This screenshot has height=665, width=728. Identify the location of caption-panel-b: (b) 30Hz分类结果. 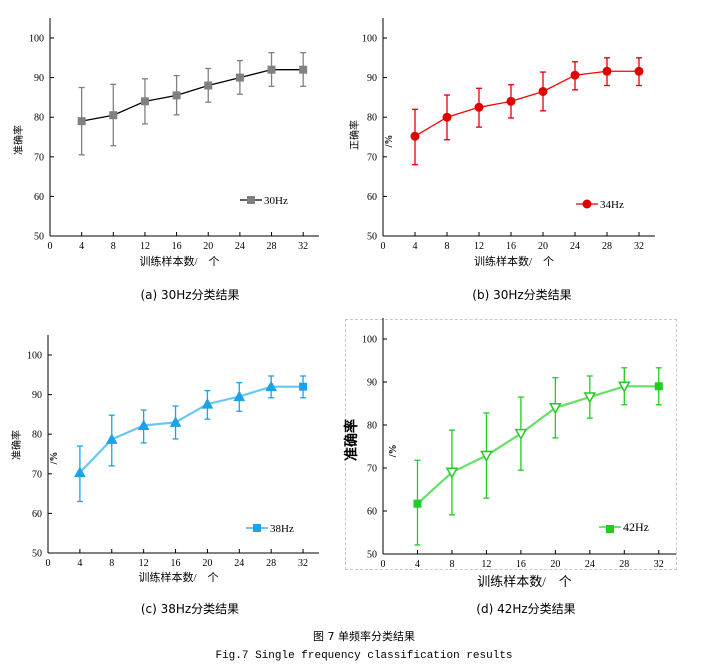
(522, 295).